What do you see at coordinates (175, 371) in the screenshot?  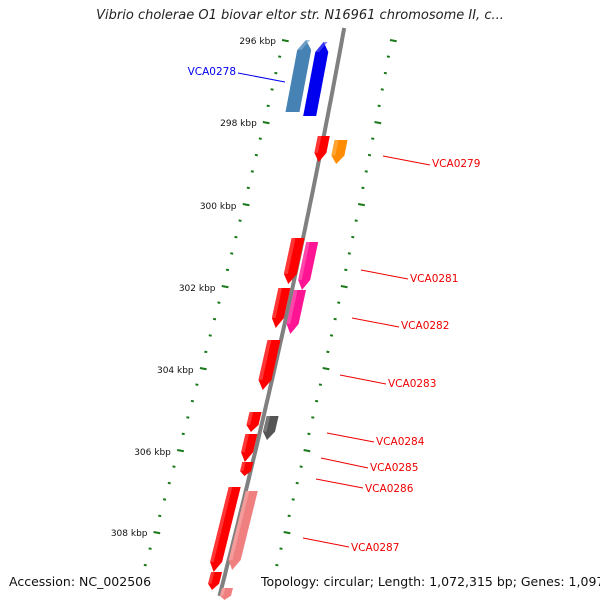 I see `kbp-label: 304 kbp` at bounding box center [175, 371].